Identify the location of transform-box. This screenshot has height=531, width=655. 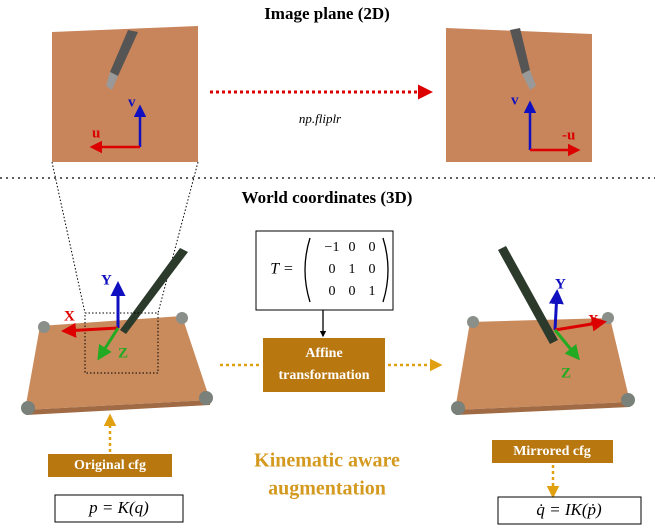
(324, 365).